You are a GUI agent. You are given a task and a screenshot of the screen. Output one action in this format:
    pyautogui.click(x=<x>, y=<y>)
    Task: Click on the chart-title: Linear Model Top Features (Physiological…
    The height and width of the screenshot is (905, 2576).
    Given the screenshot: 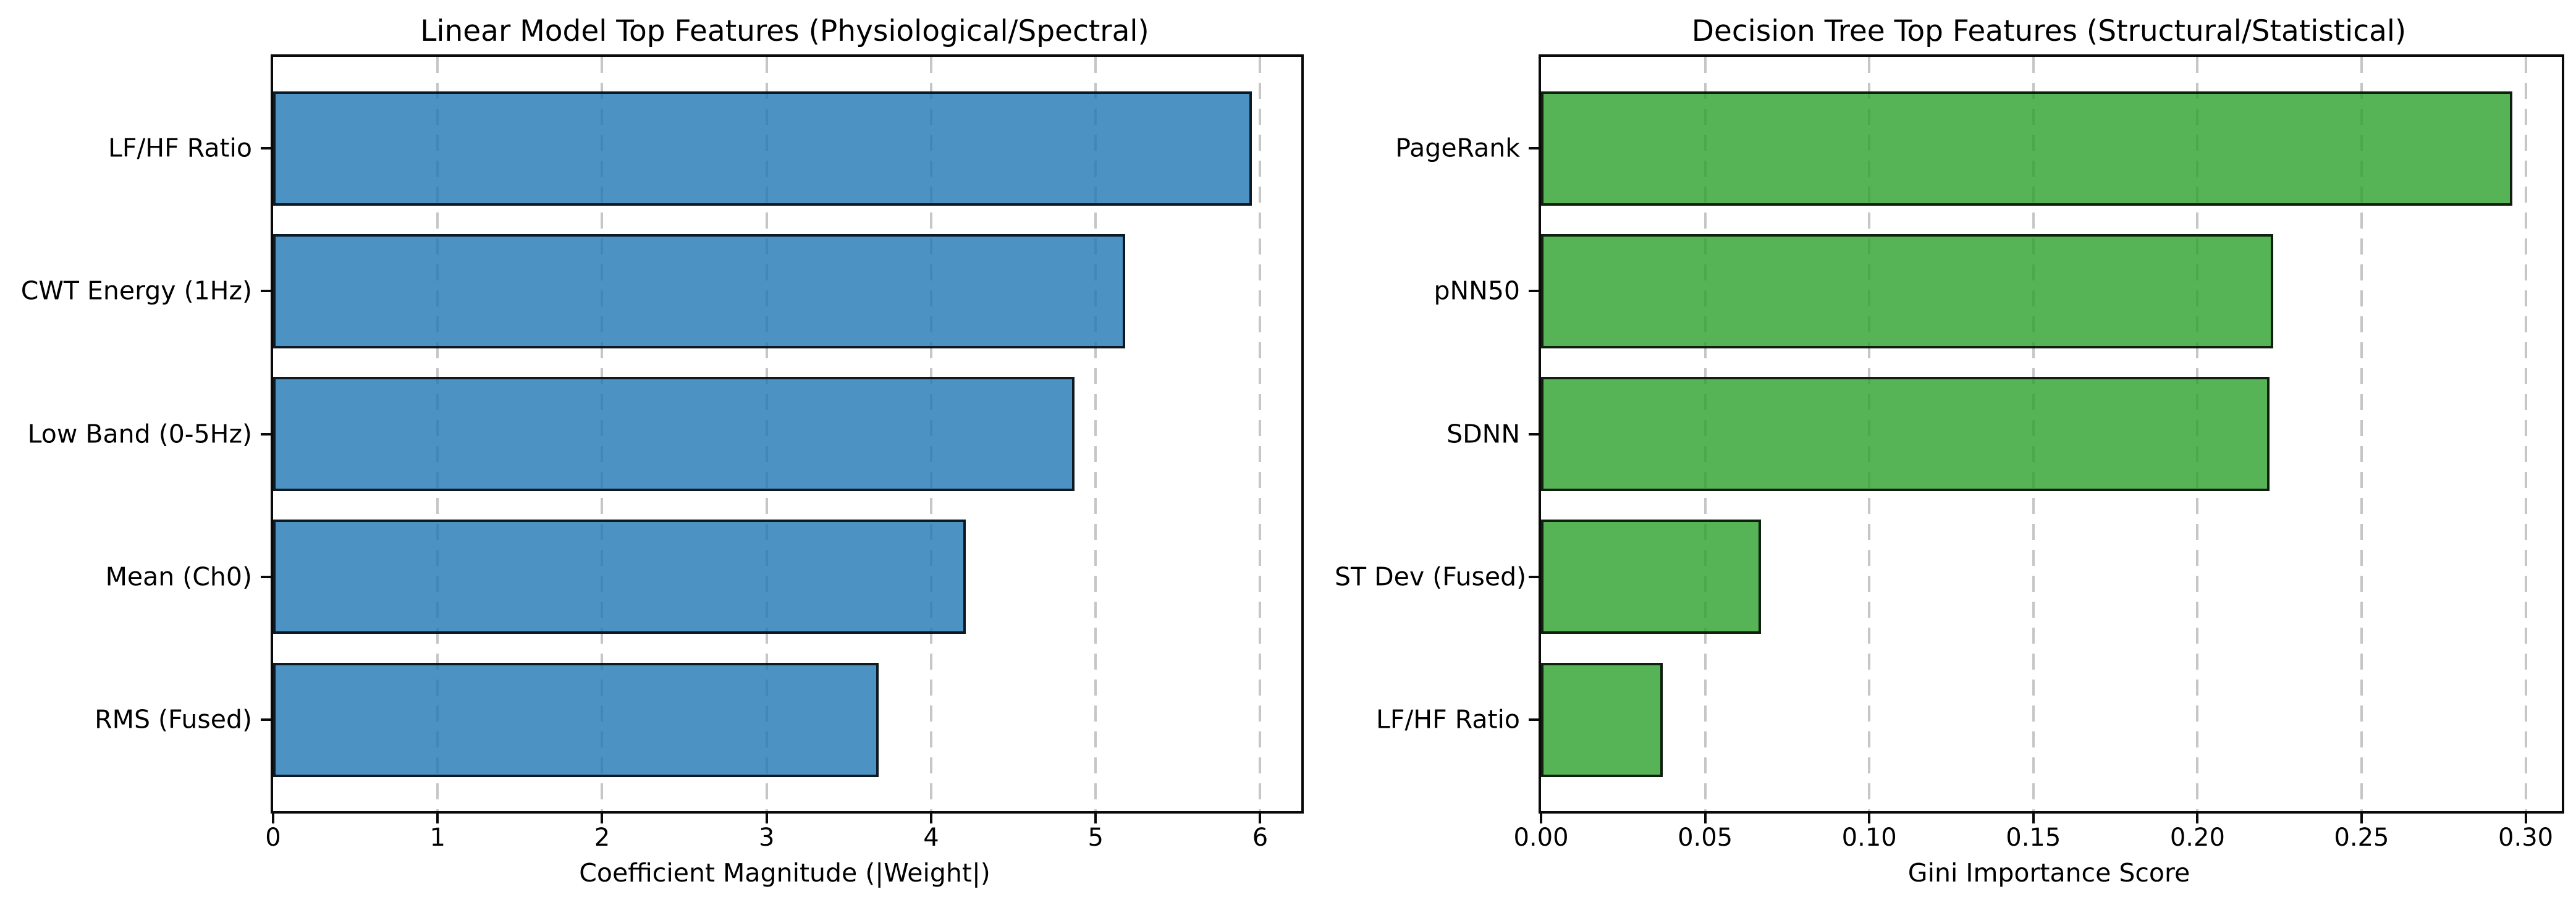 What is the action you would take?
    pyautogui.click(x=784, y=31)
    